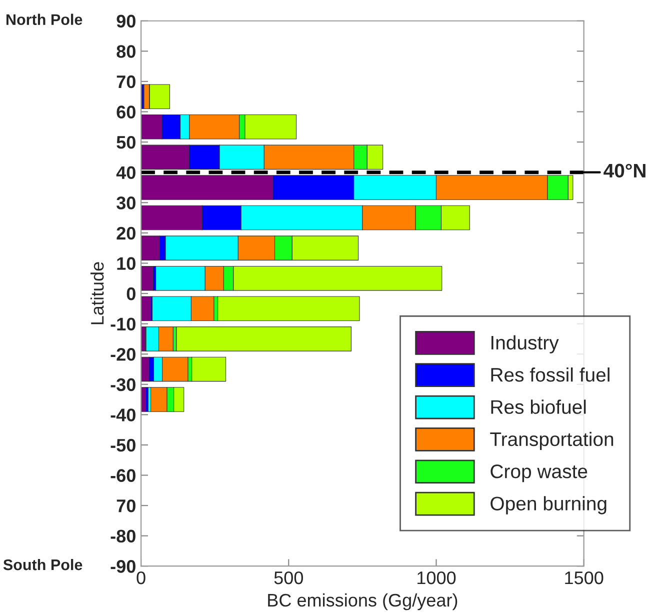 Image resolution: width=656 pixels, height=614 pixels. I want to click on y-tick-label: 20, so click(126, 233).